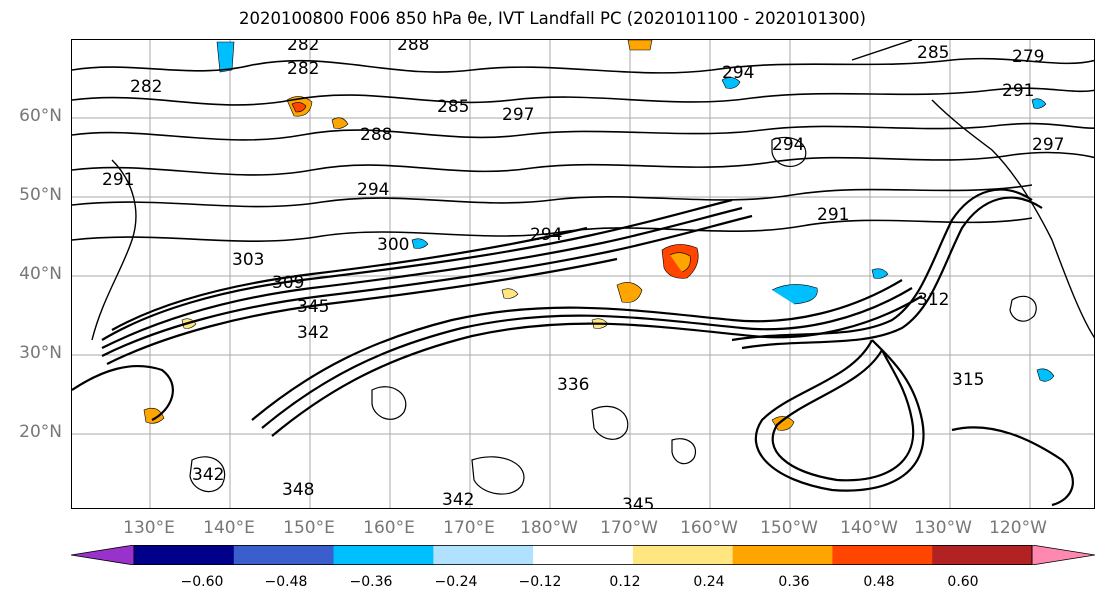  I want to click on lat-label: 60°N, so click(40, 116).